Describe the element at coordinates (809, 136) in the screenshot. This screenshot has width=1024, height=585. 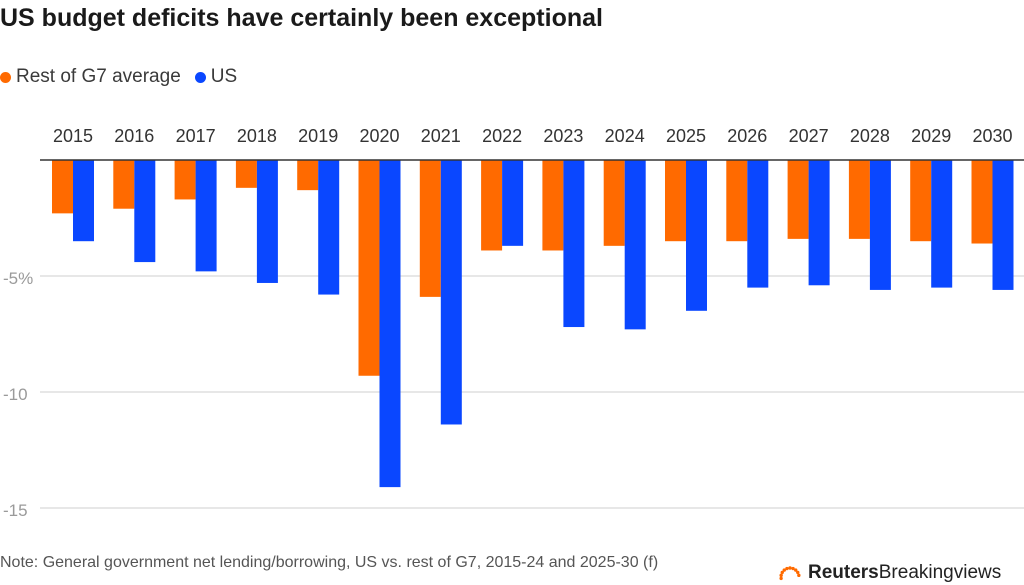
I see `x-tick-label: 2027` at that location.